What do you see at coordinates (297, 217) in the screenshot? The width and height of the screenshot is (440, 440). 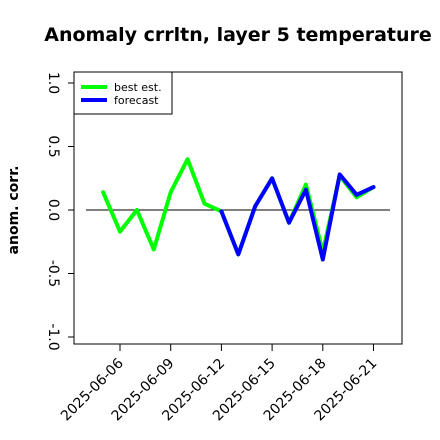 I see `series-line-forecast` at bounding box center [297, 217].